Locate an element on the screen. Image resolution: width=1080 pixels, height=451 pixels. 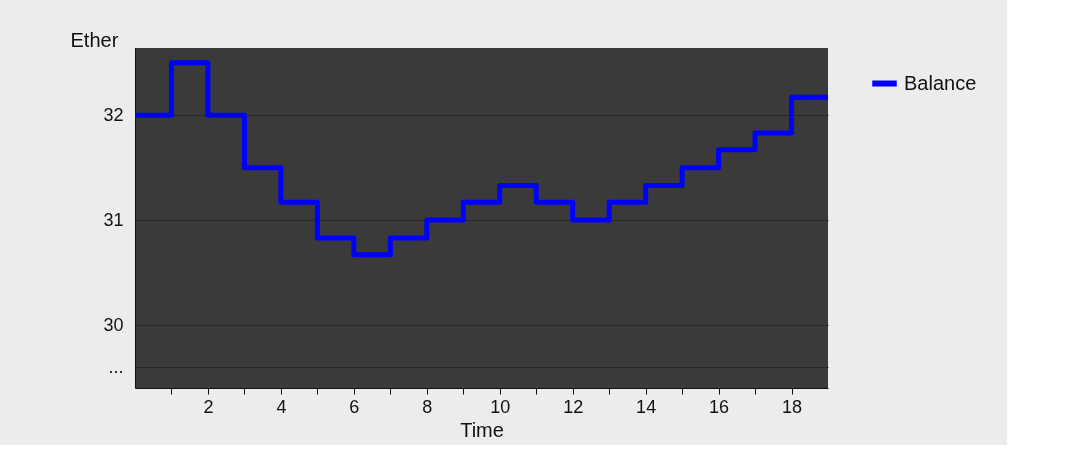
y-axis-title: Ether is located at coordinates (94, 39).